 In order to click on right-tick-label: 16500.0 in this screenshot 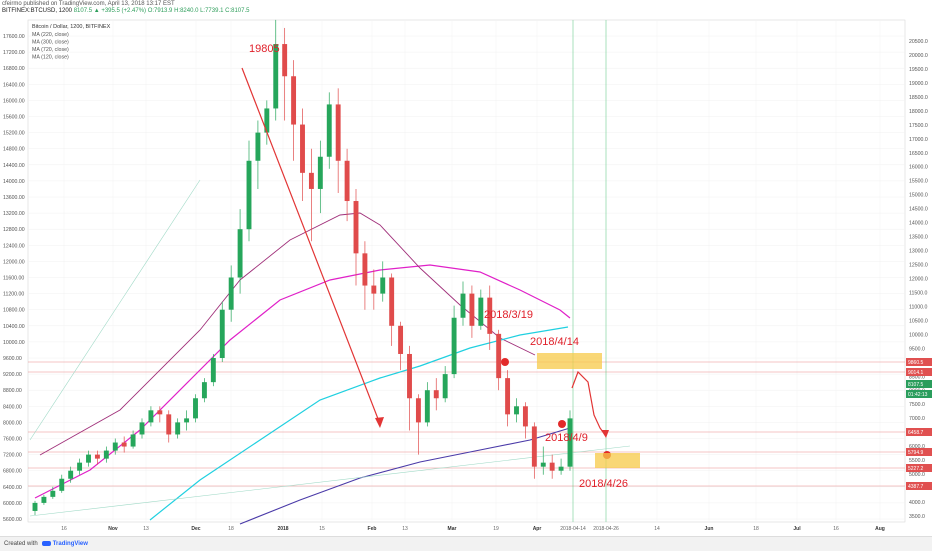, I will do `click(918, 154)`.